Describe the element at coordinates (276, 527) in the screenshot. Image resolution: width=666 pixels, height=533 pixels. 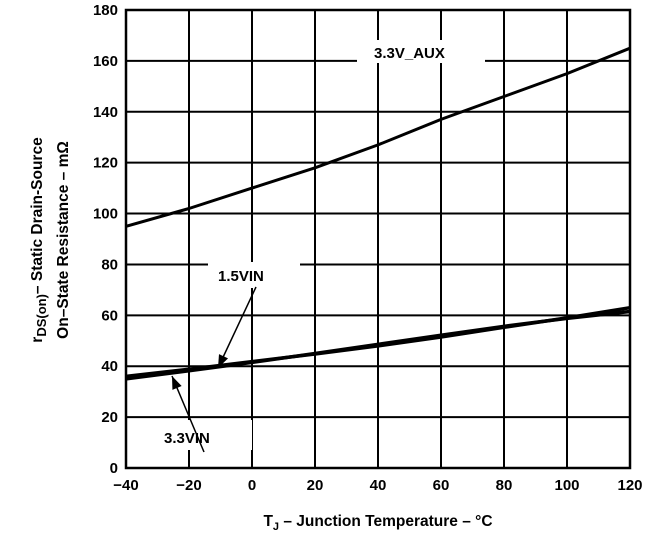
I see `x-axis-label-sub: J` at that location.